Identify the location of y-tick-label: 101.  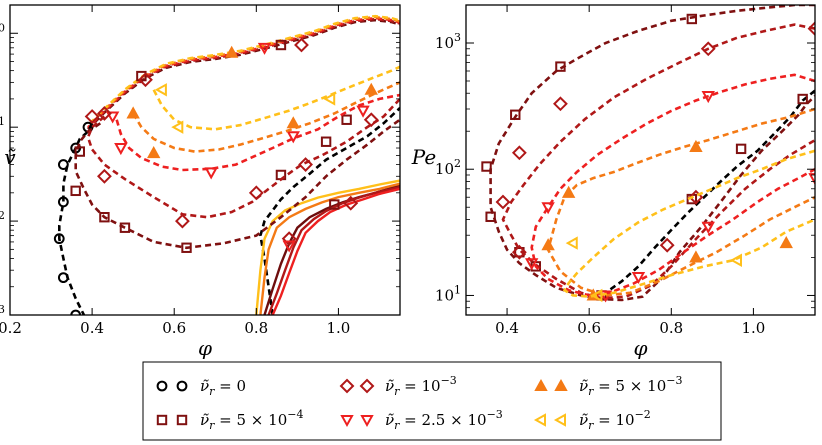
(448, 293).